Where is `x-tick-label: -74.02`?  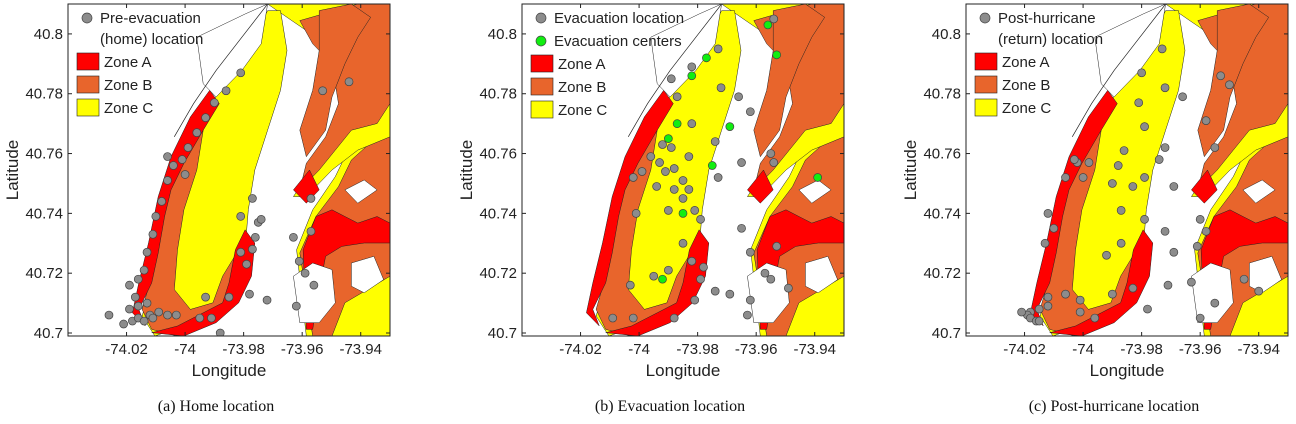 x-tick-label: -74.02 is located at coordinates (1024, 349).